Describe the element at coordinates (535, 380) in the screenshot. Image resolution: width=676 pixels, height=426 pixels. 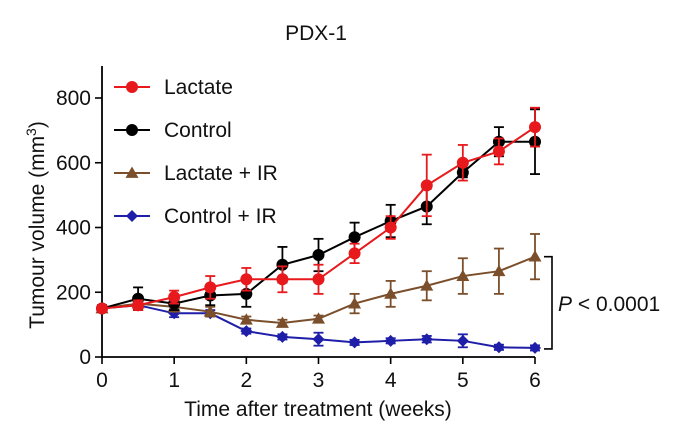
I see `x-tick-label: 6` at that location.